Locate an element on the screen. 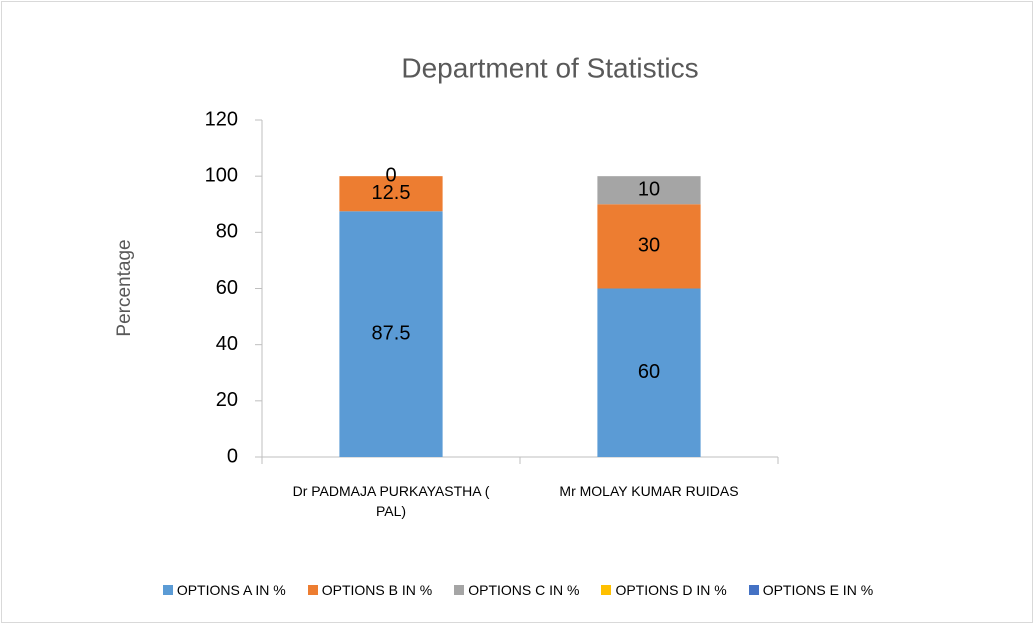 This screenshot has width=1036, height=626. data-label: 87.5 is located at coordinates (391, 333).